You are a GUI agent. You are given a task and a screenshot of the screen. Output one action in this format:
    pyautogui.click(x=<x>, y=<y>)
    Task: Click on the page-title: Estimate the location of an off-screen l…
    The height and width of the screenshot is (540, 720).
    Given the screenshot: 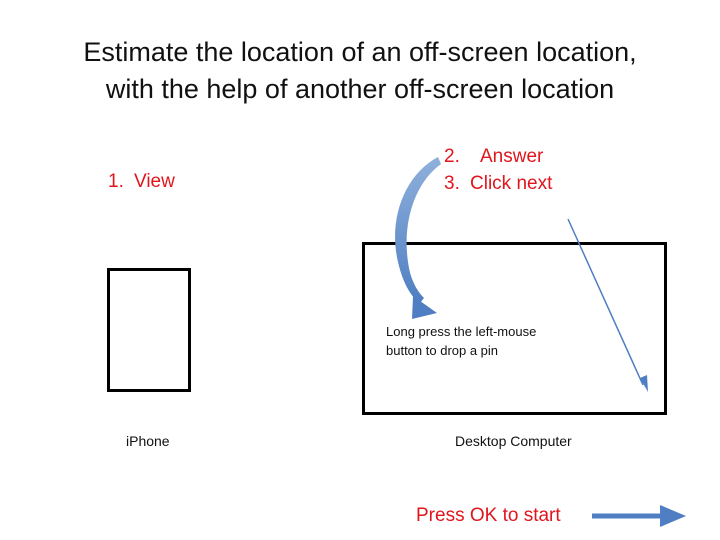 What is the action you would take?
    pyautogui.click(x=360, y=71)
    